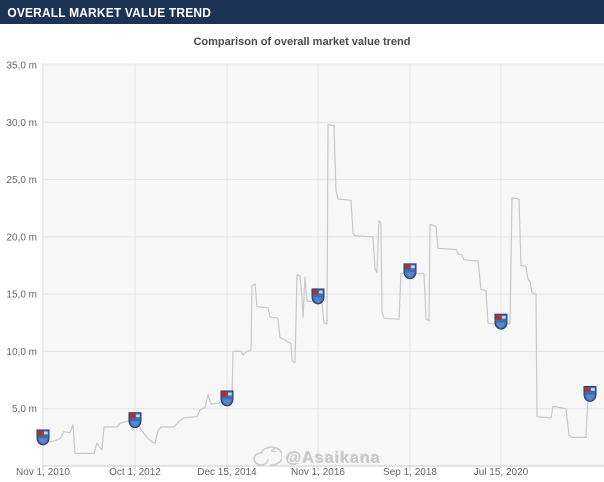 The image size is (604, 482). I want to click on chart-title: Comparison of overall market value trend, so click(302, 42).